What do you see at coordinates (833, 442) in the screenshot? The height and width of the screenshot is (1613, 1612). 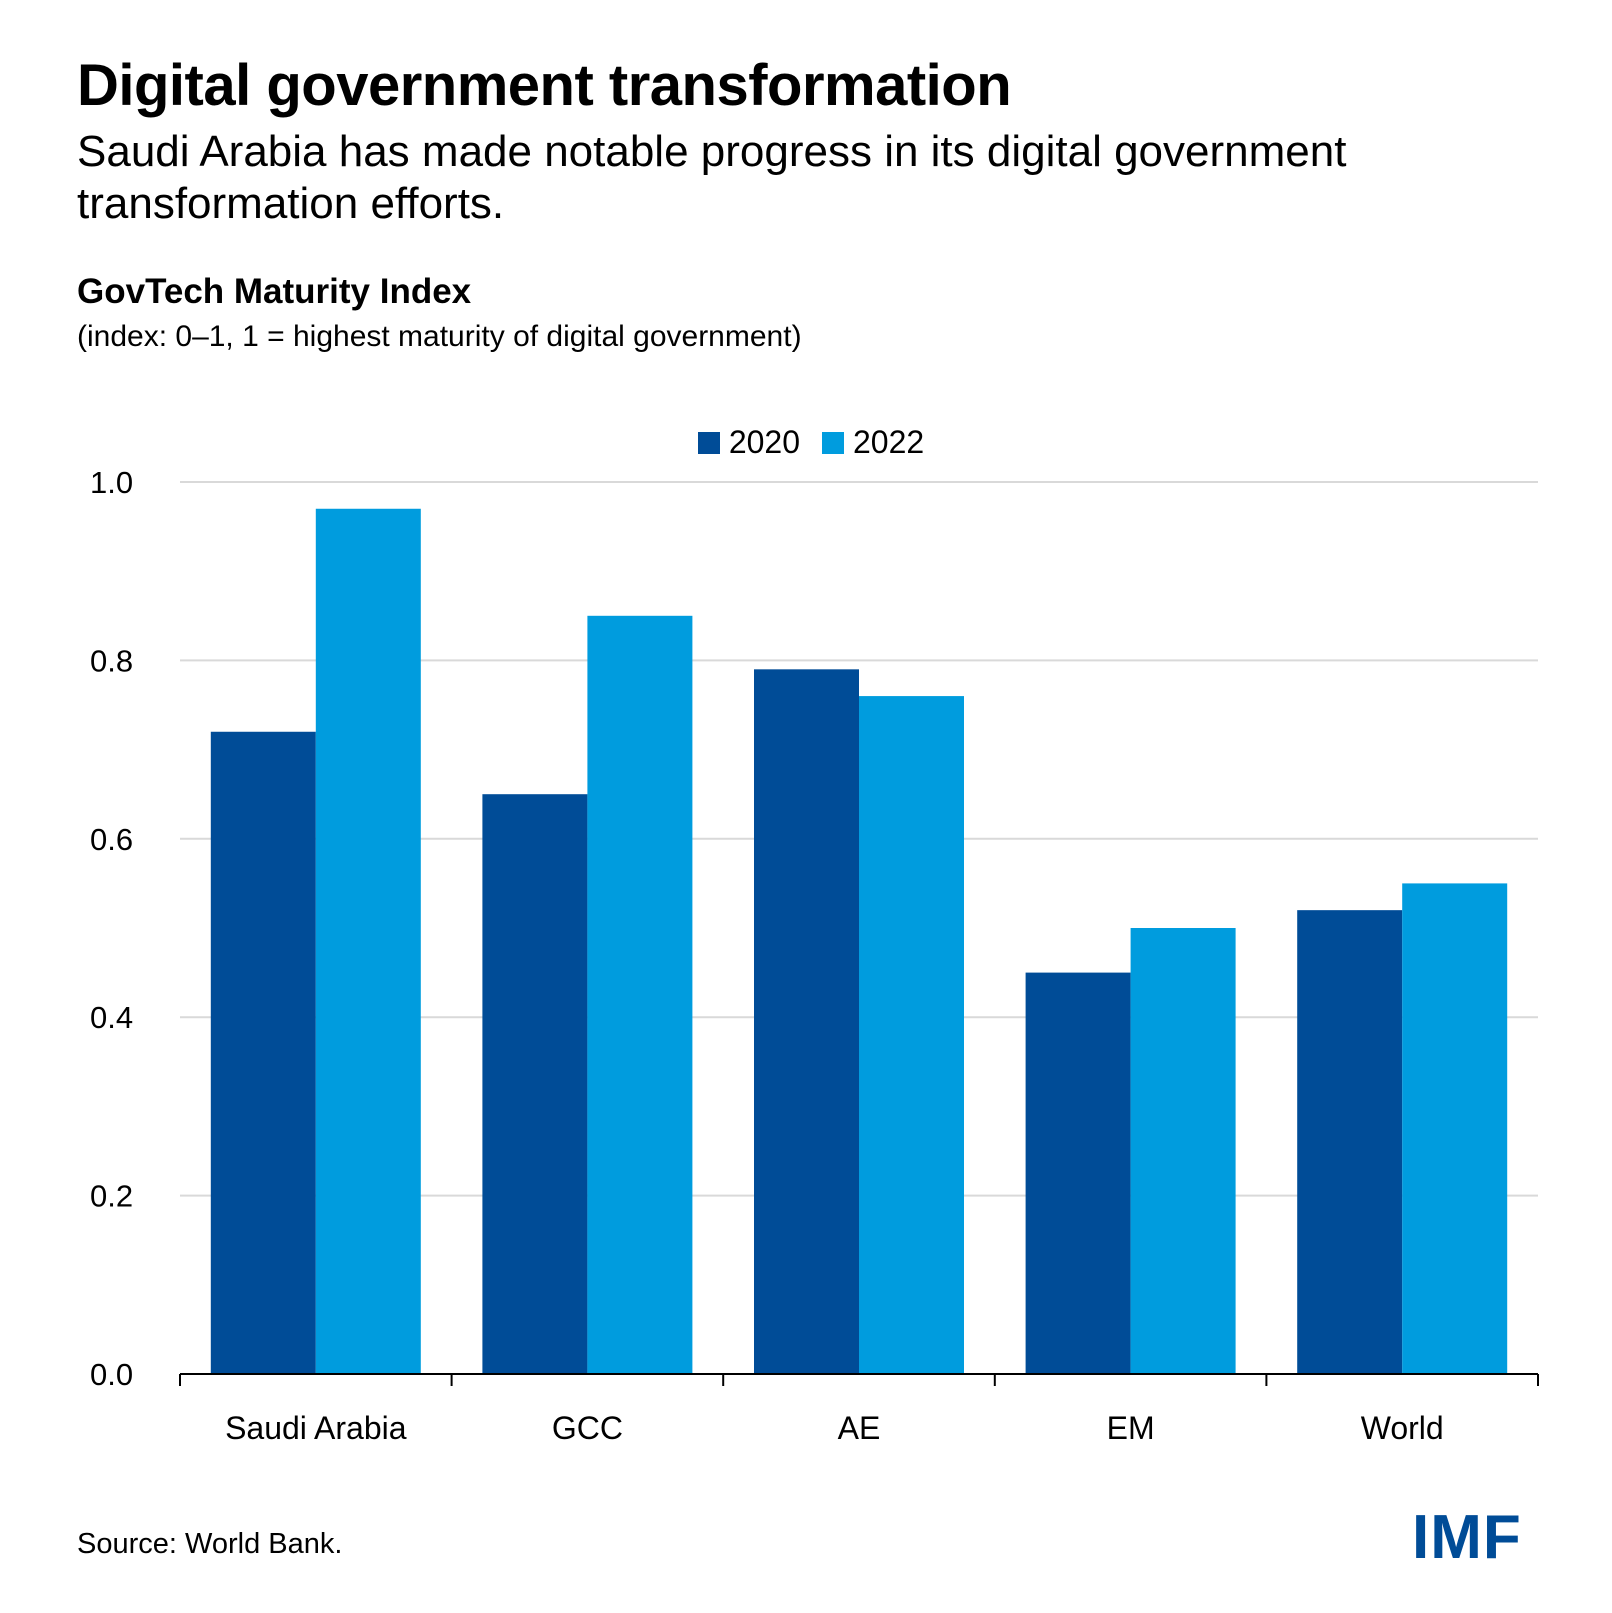 I see `legend-swatch-2022` at bounding box center [833, 442].